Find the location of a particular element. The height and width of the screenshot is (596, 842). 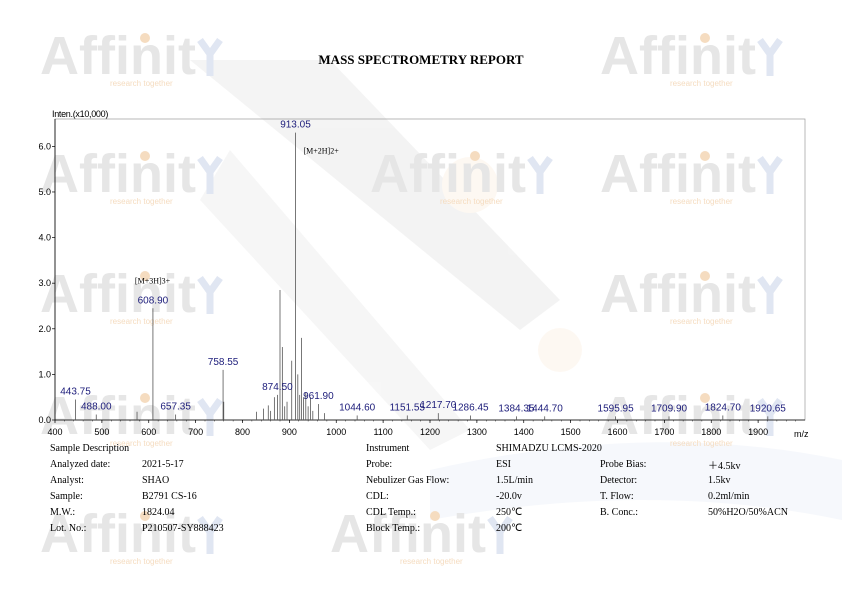

instrument-param-label: CDL: is located at coordinates (377, 496).